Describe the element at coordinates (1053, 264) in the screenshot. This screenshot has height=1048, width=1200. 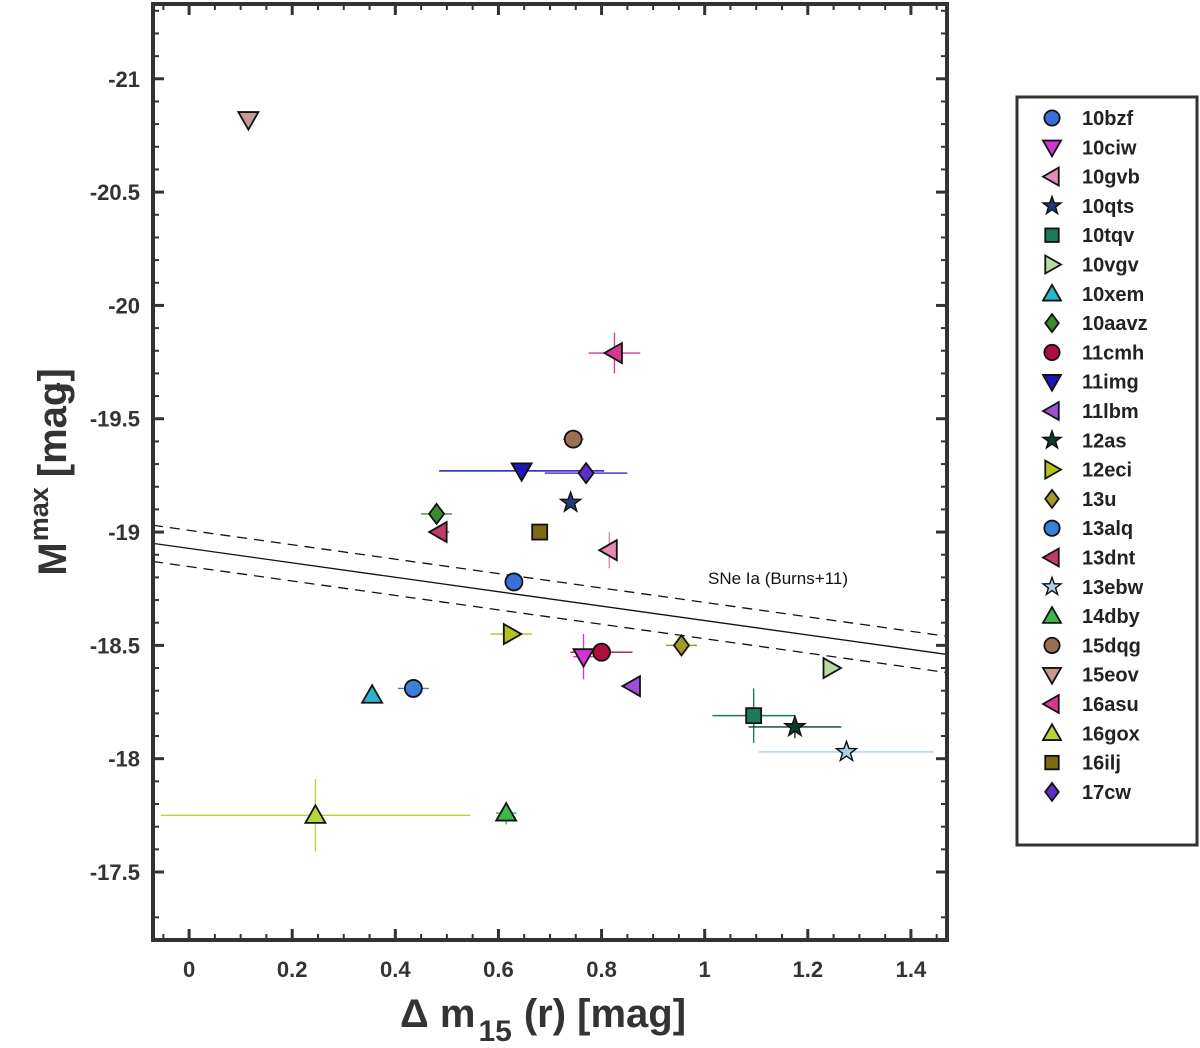
I see `legend-marker-10vgv` at that location.